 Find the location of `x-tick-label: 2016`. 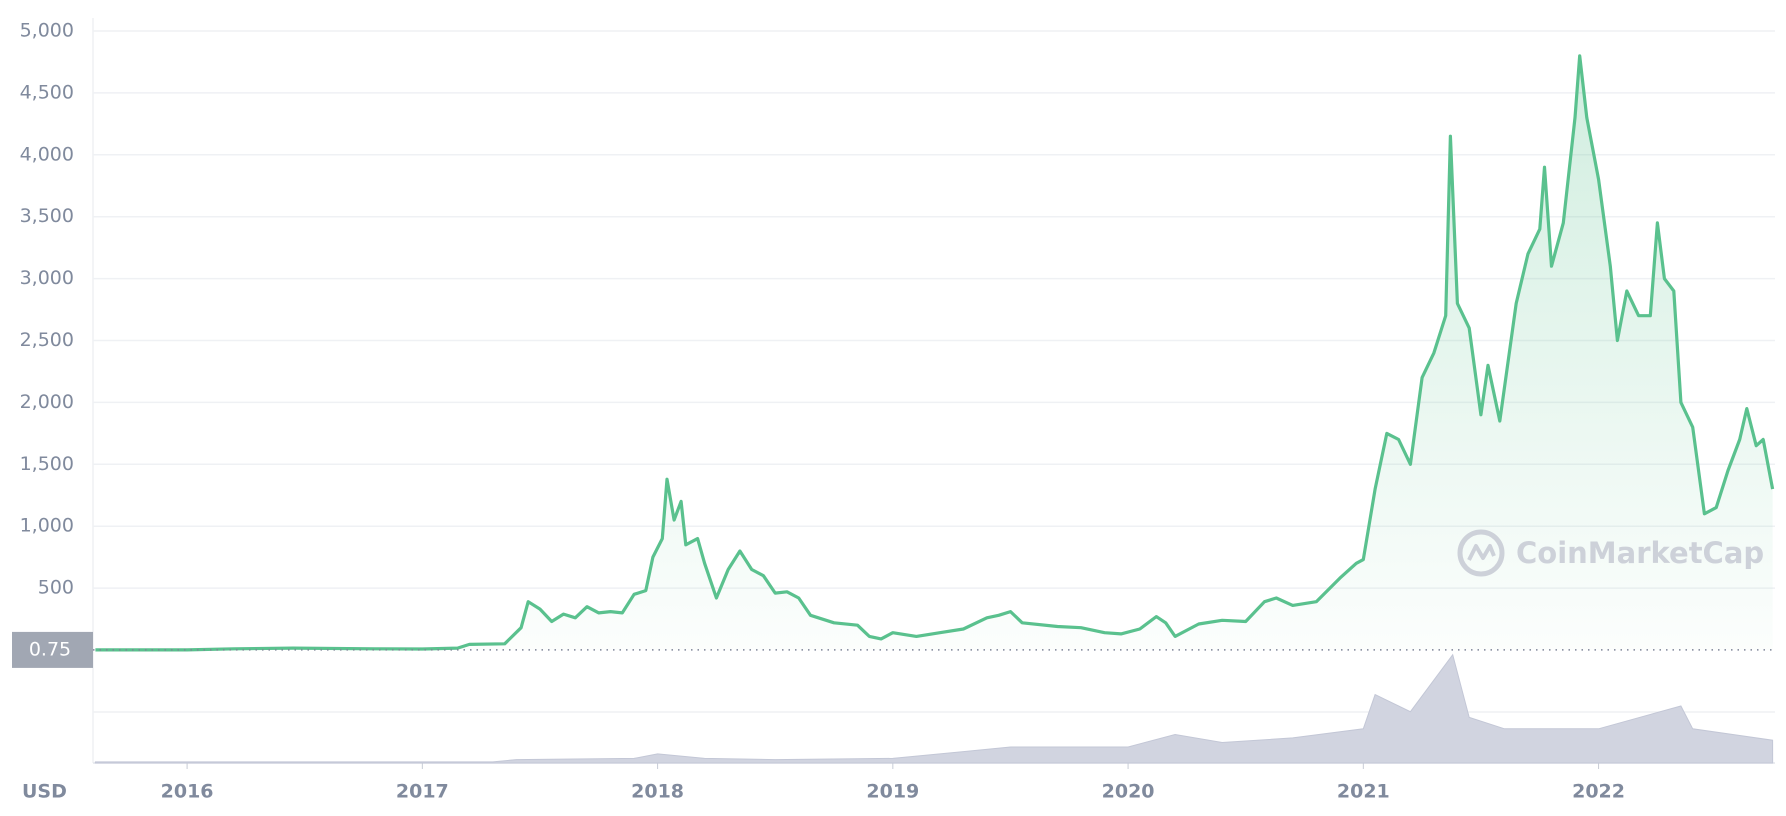

x-tick-label: 2016 is located at coordinates (187, 792).